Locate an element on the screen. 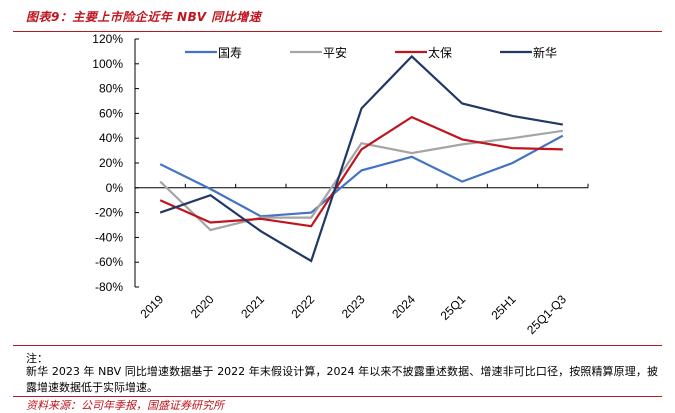  y-tick-label: 0% is located at coordinates (115, 188).